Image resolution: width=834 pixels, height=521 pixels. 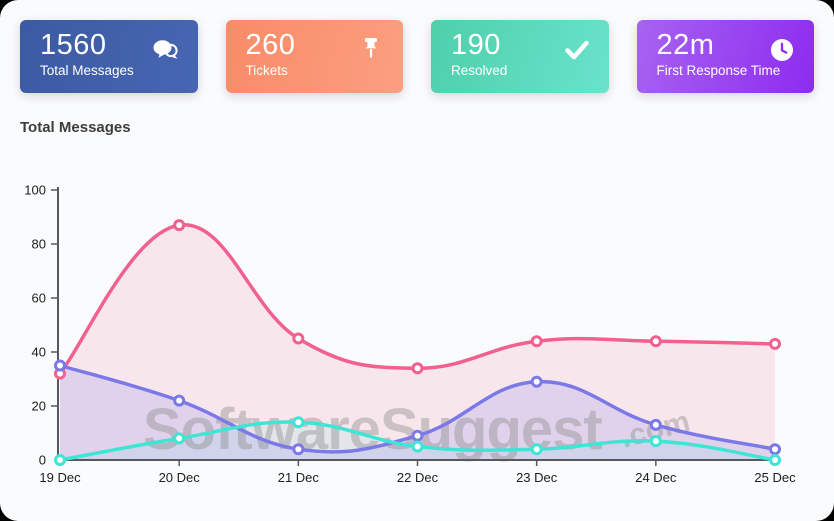 What do you see at coordinates (166, 50) in the screenshot?
I see `chat-icon` at bounding box center [166, 50].